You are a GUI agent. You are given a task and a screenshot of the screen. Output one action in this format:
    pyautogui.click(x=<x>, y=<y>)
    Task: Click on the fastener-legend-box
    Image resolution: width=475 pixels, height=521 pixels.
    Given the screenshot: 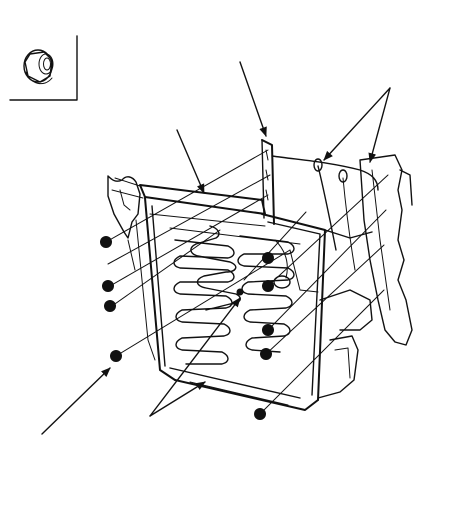 What is the action you would take?
    pyautogui.click(x=43, y=68)
    